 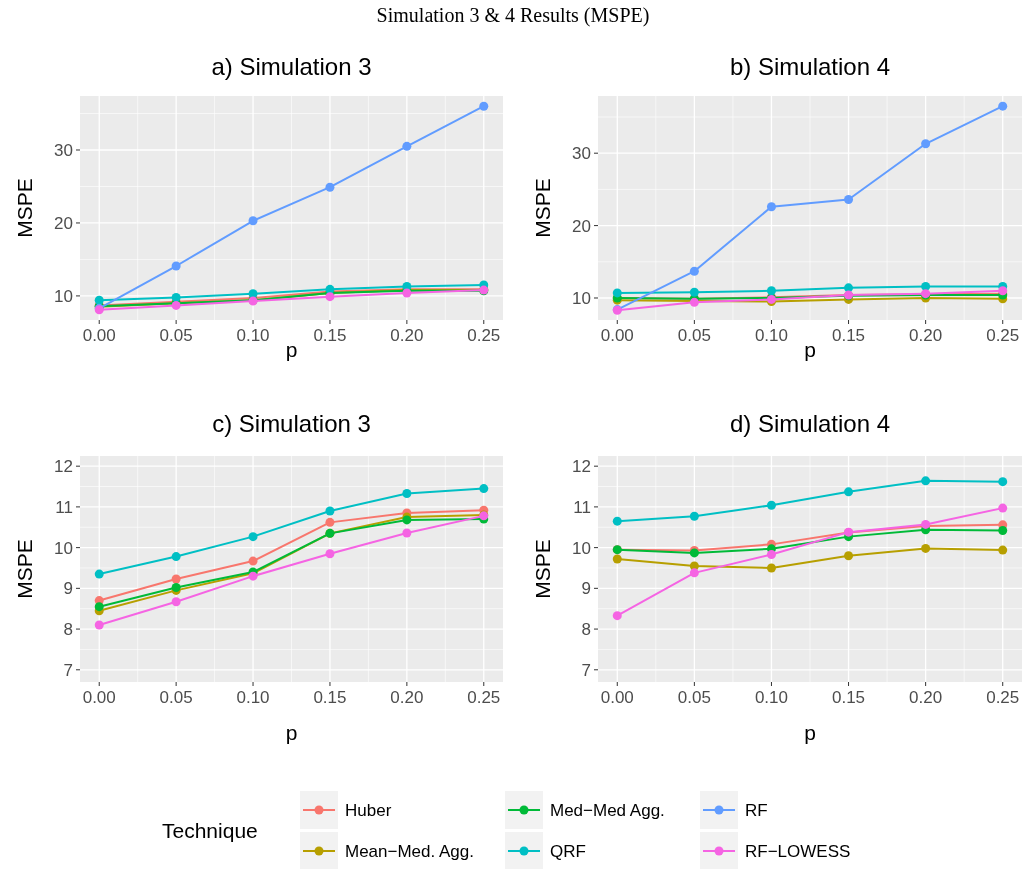 I want to click on legend-label: RF, so click(x=756, y=810).